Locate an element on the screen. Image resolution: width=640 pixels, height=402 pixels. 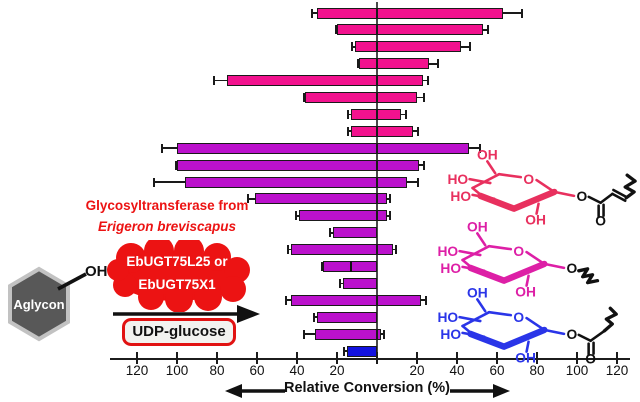
axis-tick-label: 60 is located at coordinates (257, 370).